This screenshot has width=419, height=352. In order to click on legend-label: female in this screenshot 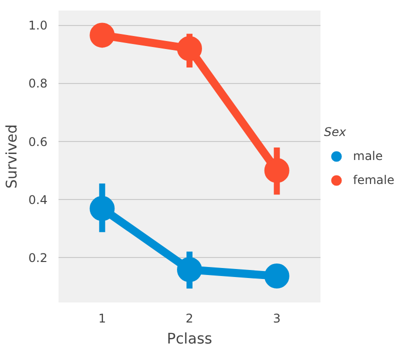, I will do `click(373, 180)`.